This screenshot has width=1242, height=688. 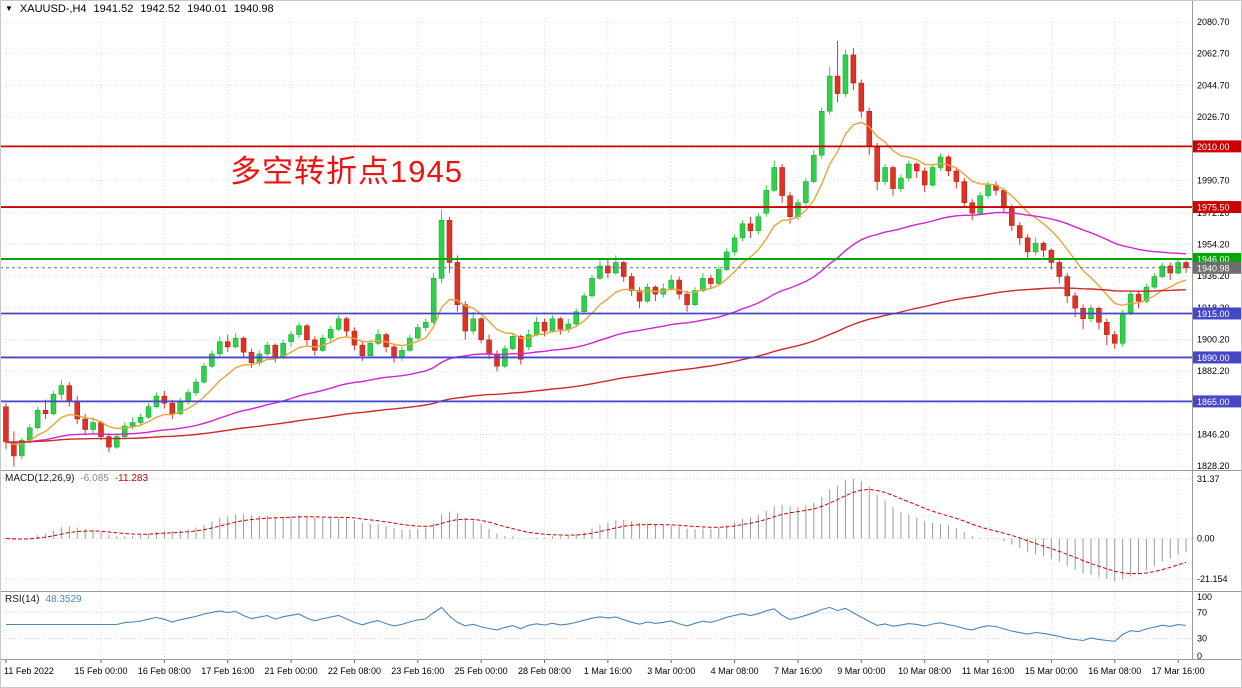 What do you see at coordinates (43, 599) in the screenshot?
I see `rsi-indicator-label: RSI(14) 48.3529` at bounding box center [43, 599].